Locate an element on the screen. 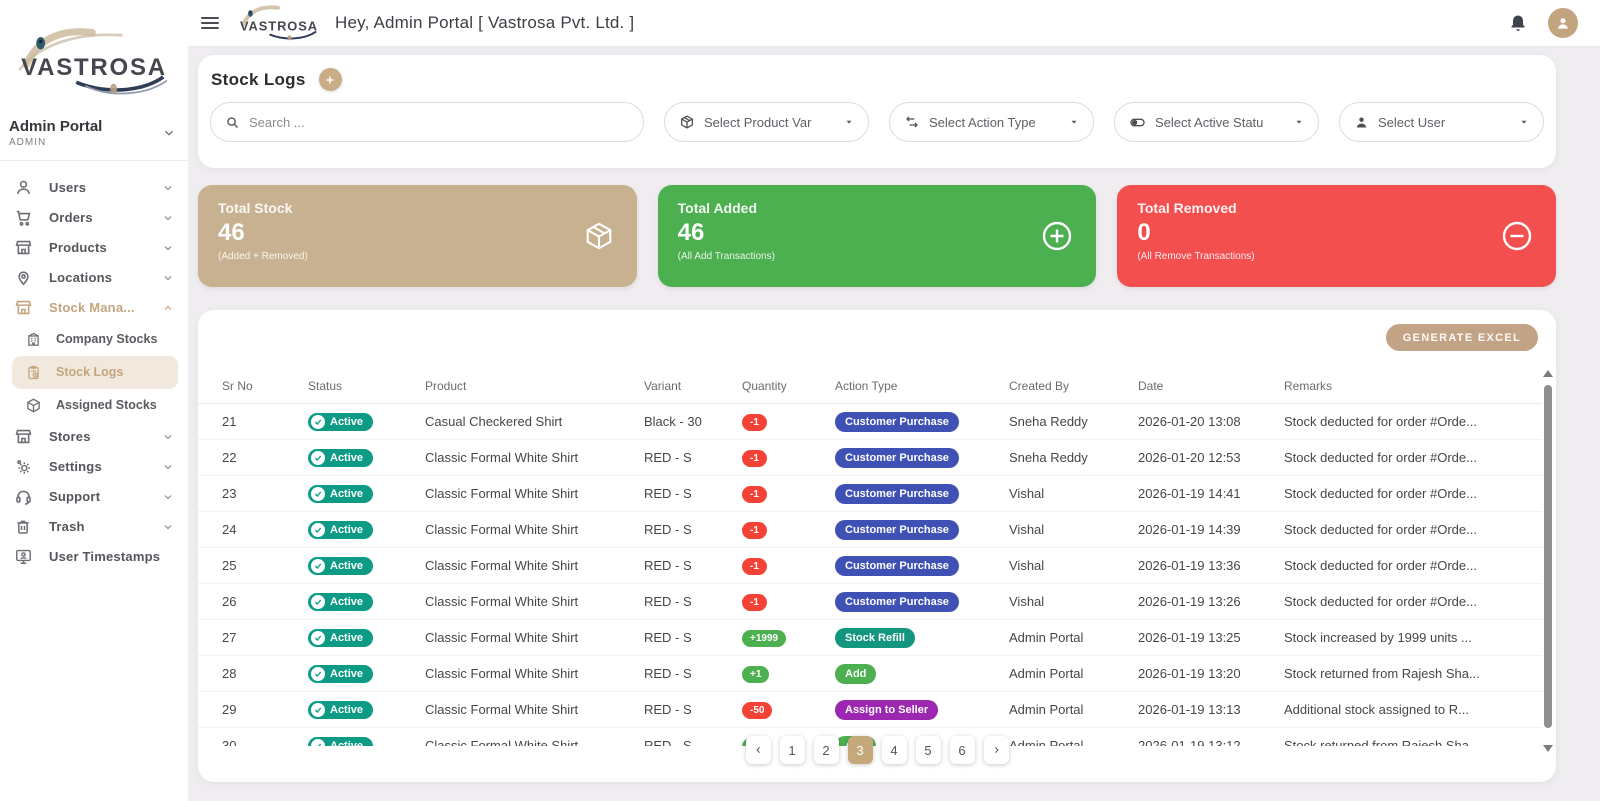 This screenshot has height=801, width=1600. building-icon is located at coordinates (34, 339).